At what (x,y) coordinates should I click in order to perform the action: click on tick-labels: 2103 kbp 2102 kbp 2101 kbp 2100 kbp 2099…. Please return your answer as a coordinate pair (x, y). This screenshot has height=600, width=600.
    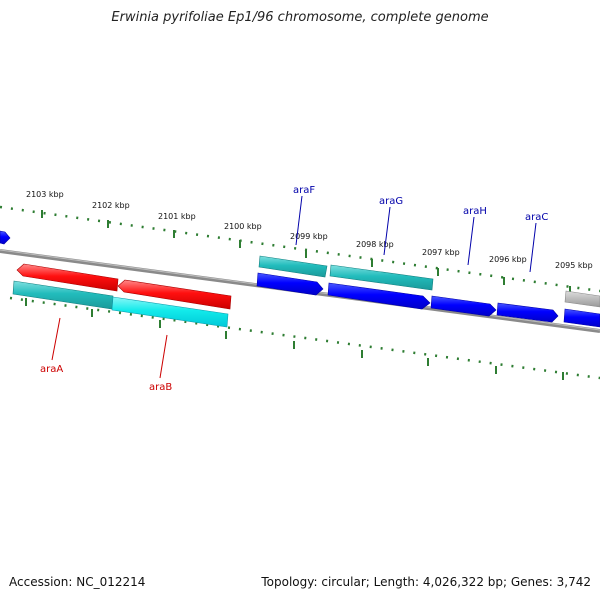
    Looking at the image, I should click on (309, 230).